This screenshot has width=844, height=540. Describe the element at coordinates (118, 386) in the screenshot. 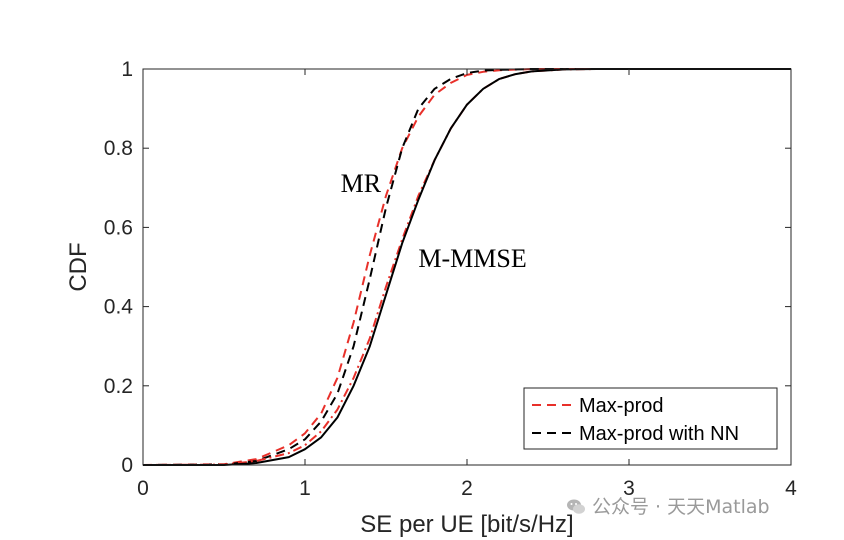

I see `y-tick-label: 0.2` at that location.